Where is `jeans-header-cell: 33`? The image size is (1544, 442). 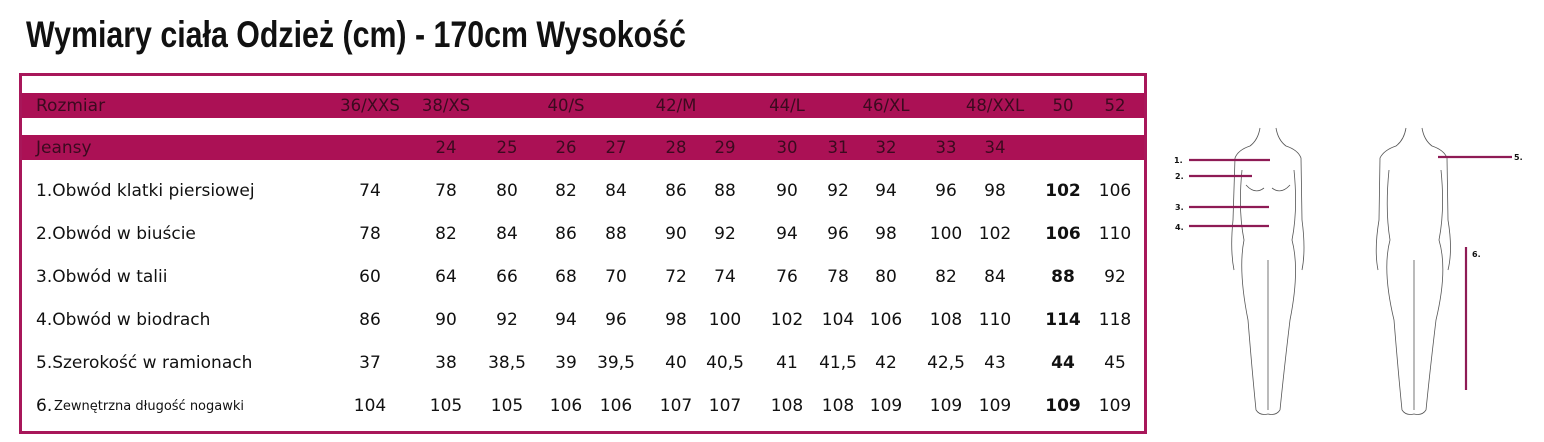
jeans-header-cell: 33 is located at coordinates (946, 147).